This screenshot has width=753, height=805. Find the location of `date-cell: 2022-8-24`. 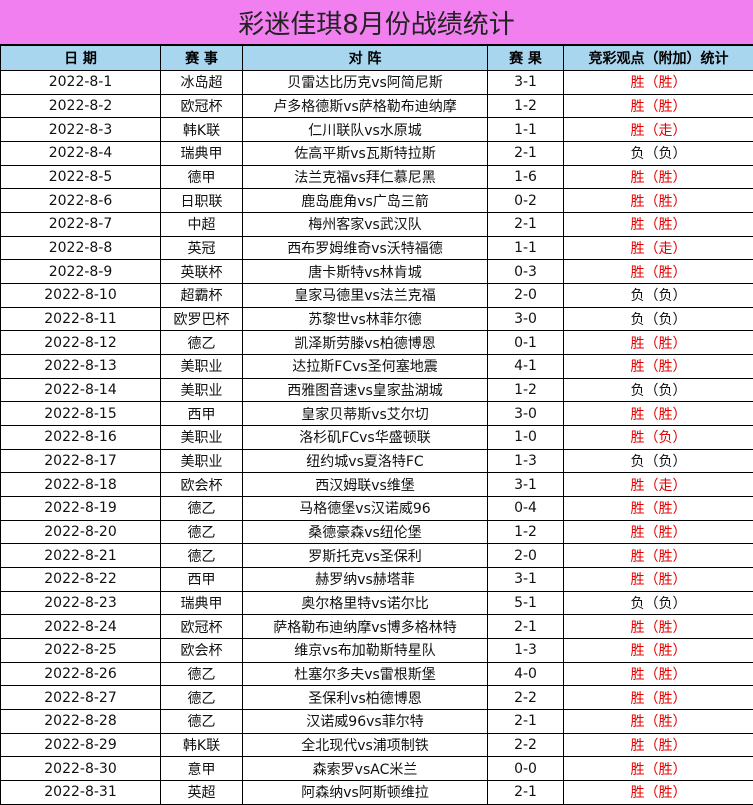

date-cell: 2022-8-24 is located at coordinates (81, 627).